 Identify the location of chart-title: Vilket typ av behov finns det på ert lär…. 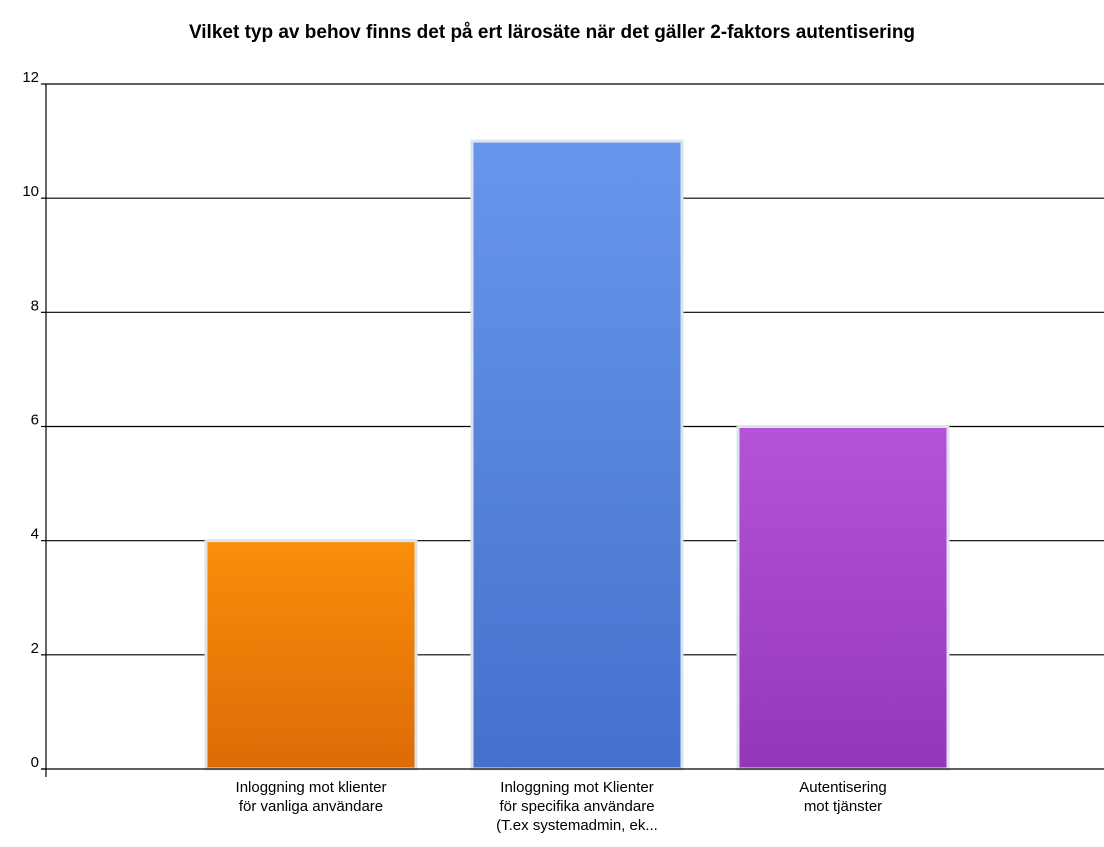
(552, 32).